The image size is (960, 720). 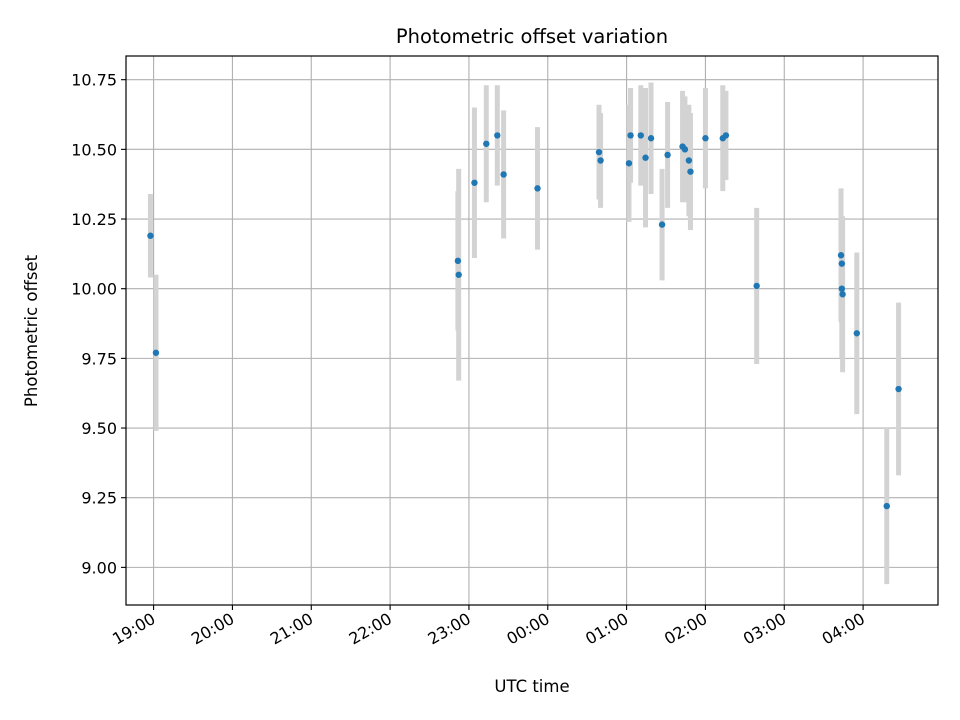 I want to click on x-tick-label: 20:00, so click(x=212, y=629).